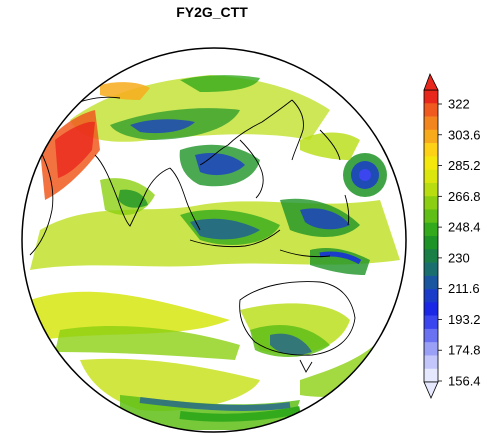 Image resolution: width=501 pixels, height=436 pixels. Describe the element at coordinates (431, 390) in the screenshot. I see `colorbar-min-triangle` at that location.